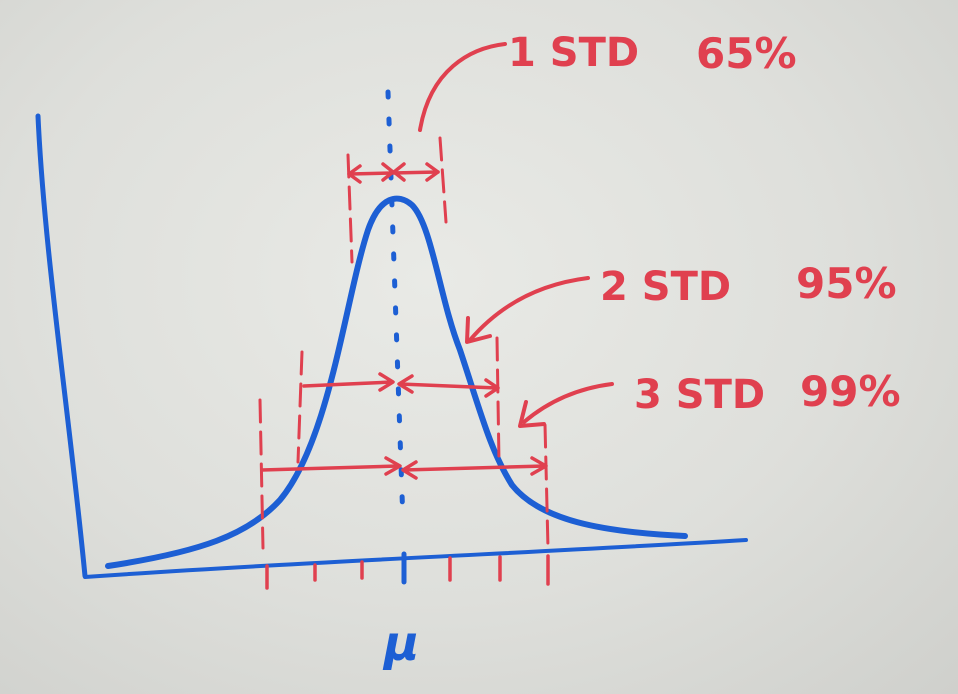 This screenshot has width=958, height=694. I want to click on label-3std: 3 STD, so click(699, 395).